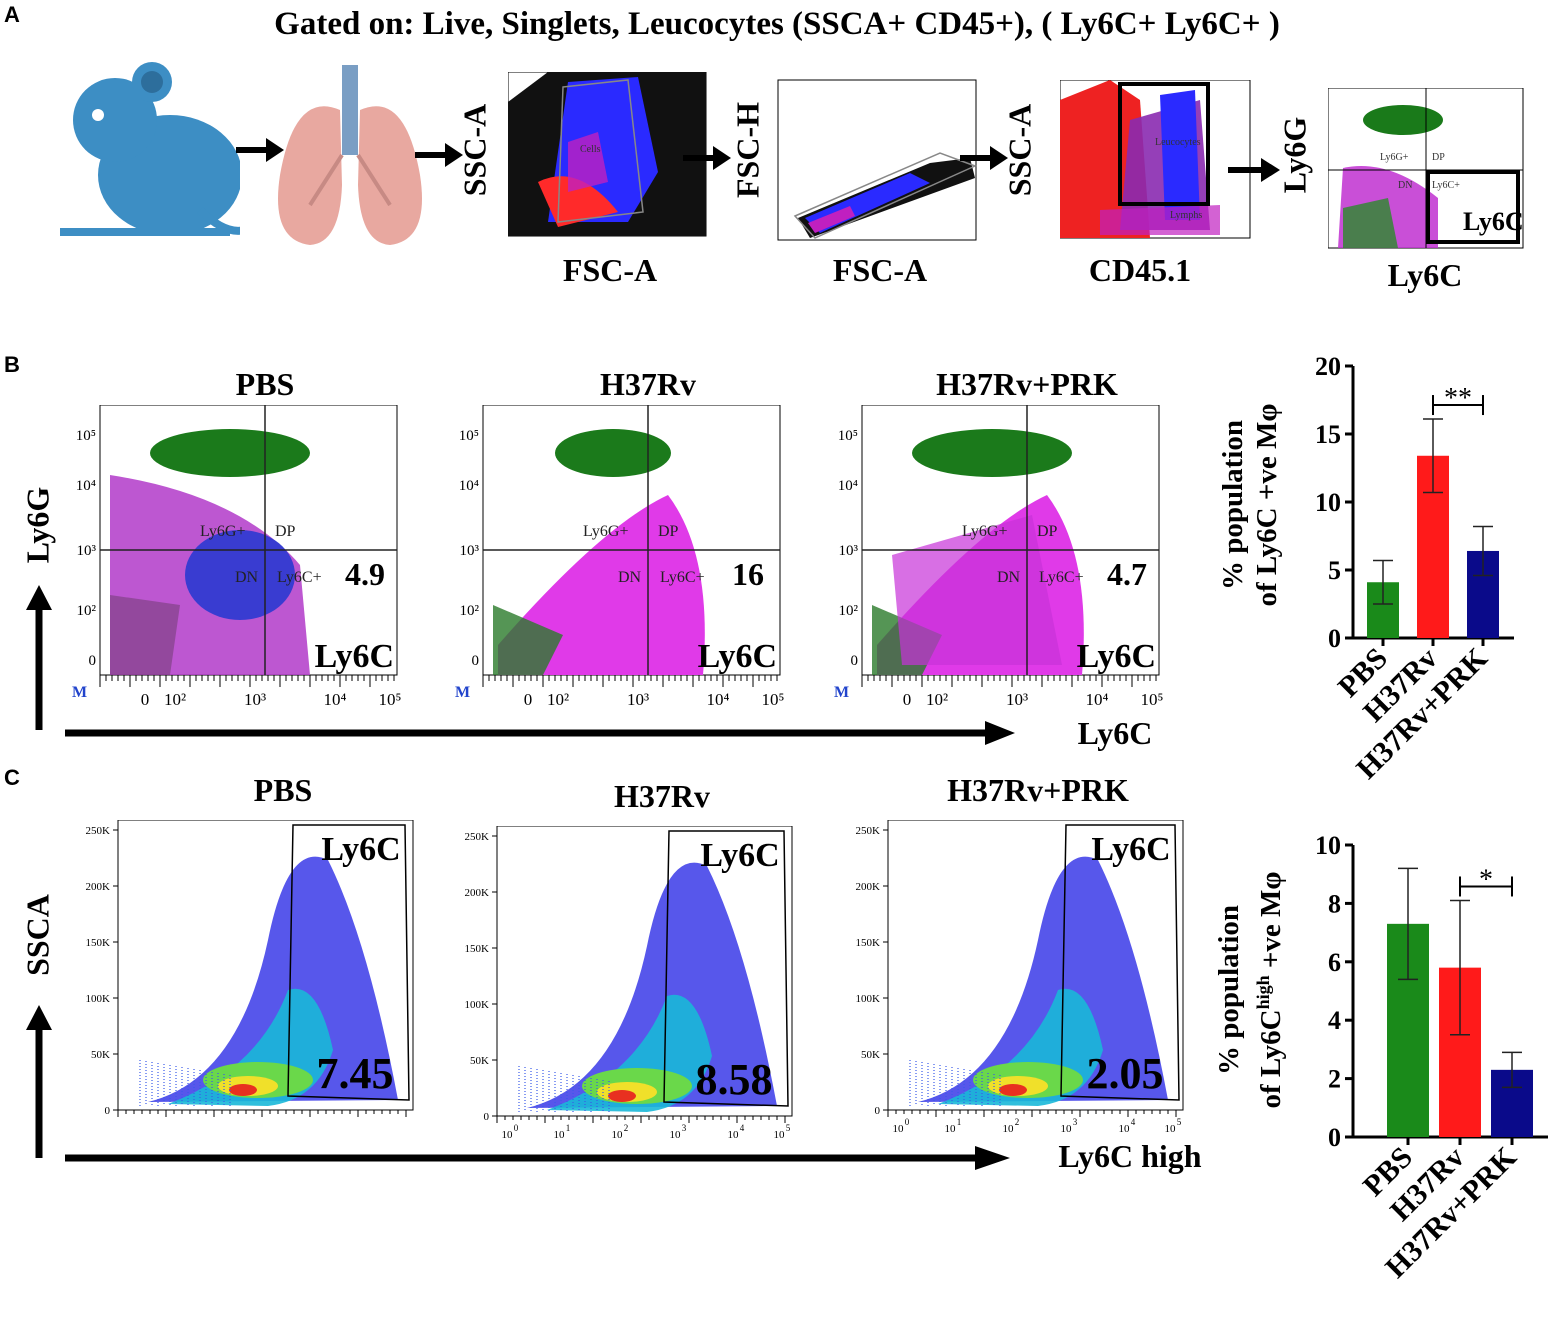  What do you see at coordinates (907, 1122) in the screenshot?
I see `c-tick-x-exp: 0` at bounding box center [907, 1122].